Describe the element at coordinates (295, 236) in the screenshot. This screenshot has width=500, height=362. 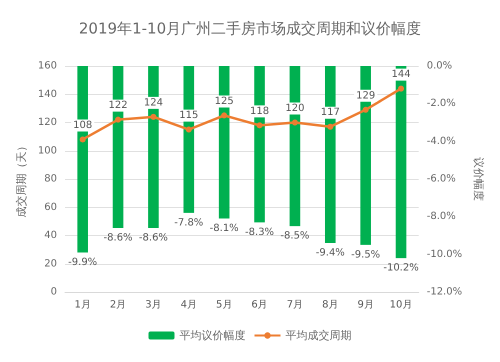
I see `data-label: -8.5%` at that location.